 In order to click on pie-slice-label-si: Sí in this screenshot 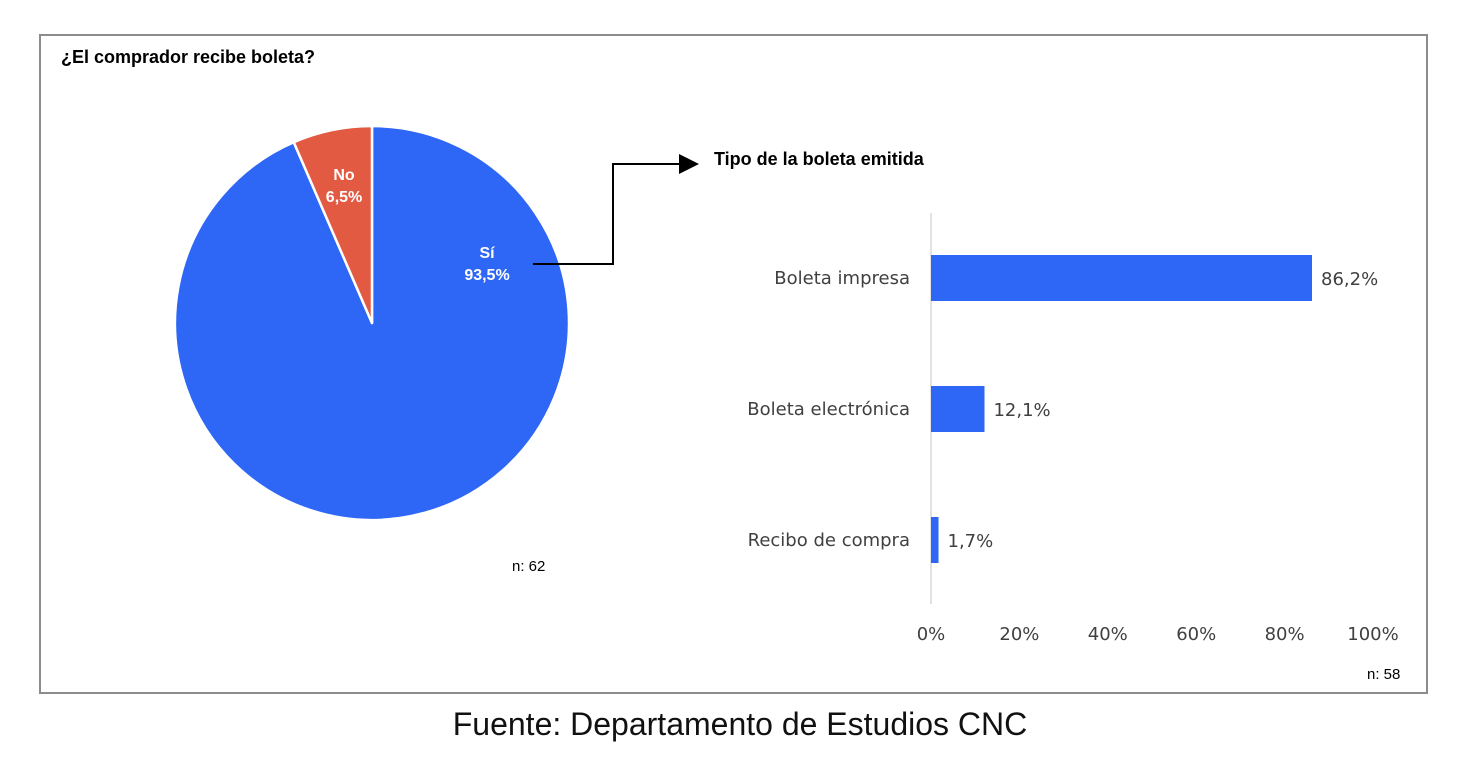, I will do `click(487, 253)`.